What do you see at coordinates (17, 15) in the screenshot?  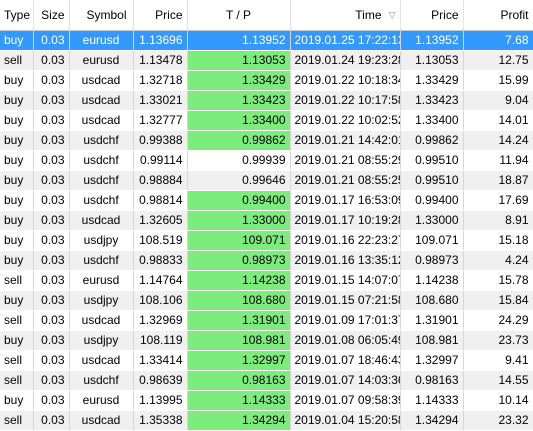 I see `column-header-type: Type` at bounding box center [17, 15].